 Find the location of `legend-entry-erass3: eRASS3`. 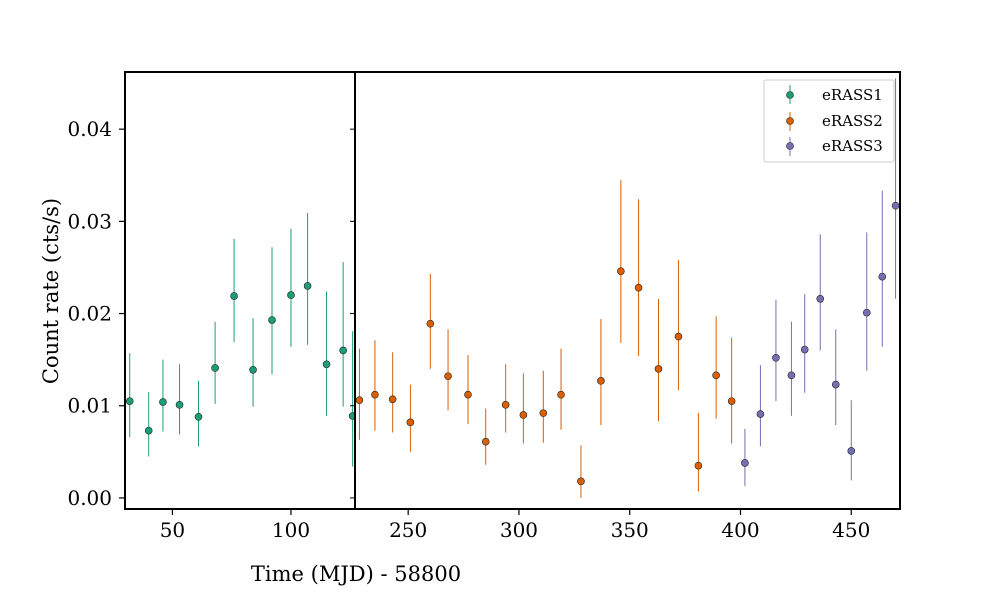

legend-entry-erass3: eRASS3 is located at coordinates (834, 146).